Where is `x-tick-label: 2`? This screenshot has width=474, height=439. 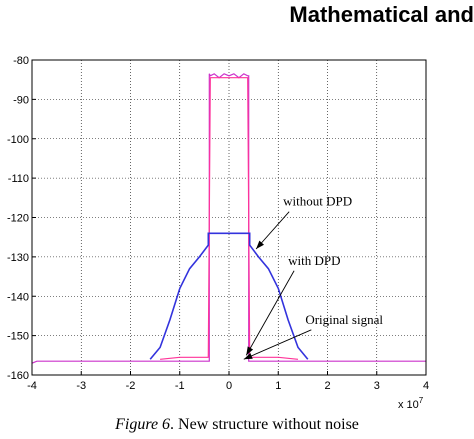 x-tick-label: 2 is located at coordinates (327, 386).